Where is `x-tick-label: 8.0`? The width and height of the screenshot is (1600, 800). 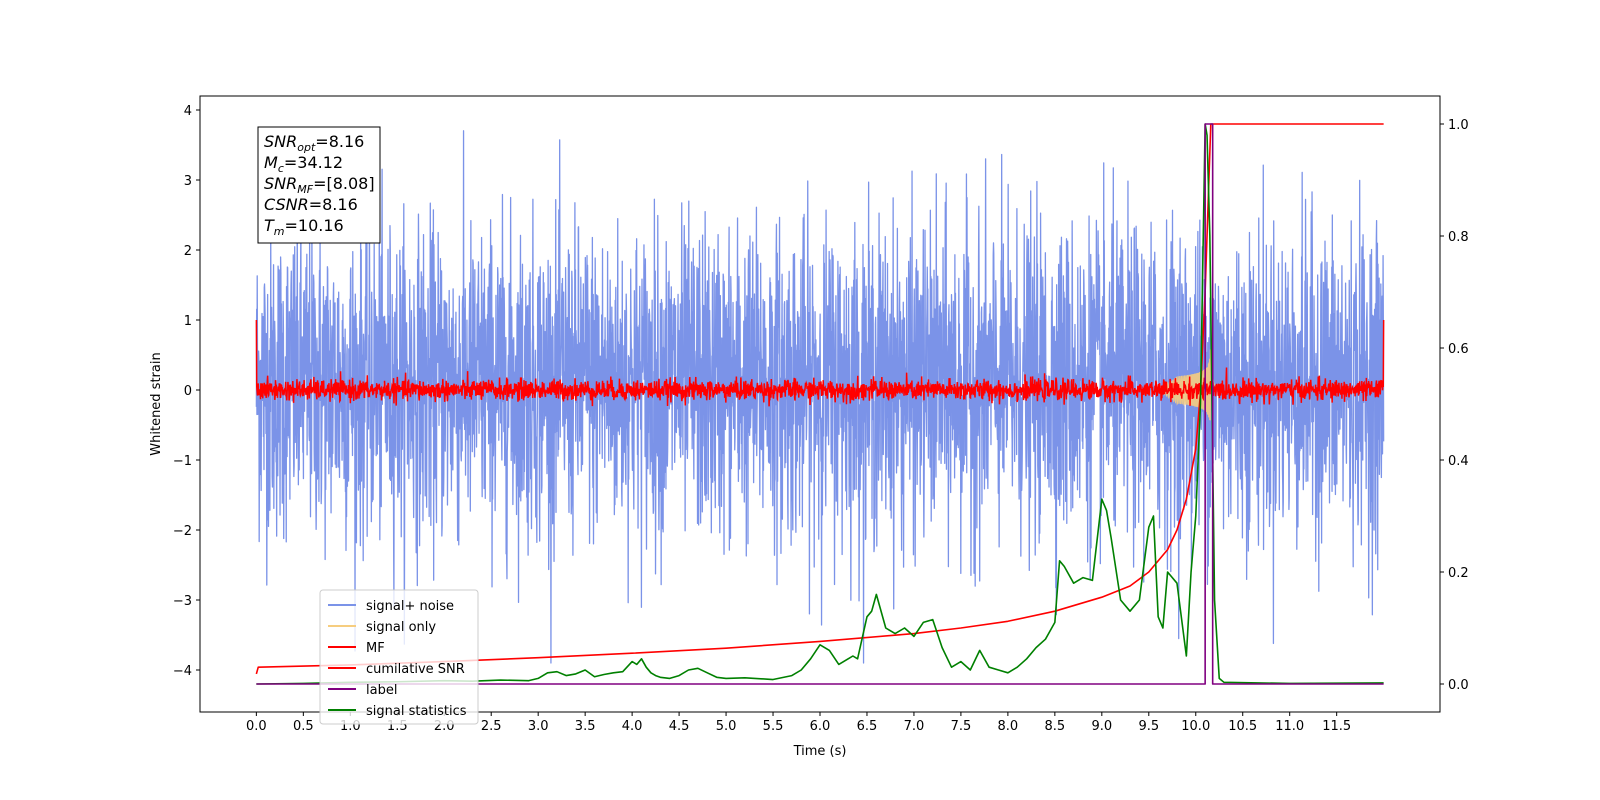 x-tick-label: 8.0 is located at coordinates (1008, 726).